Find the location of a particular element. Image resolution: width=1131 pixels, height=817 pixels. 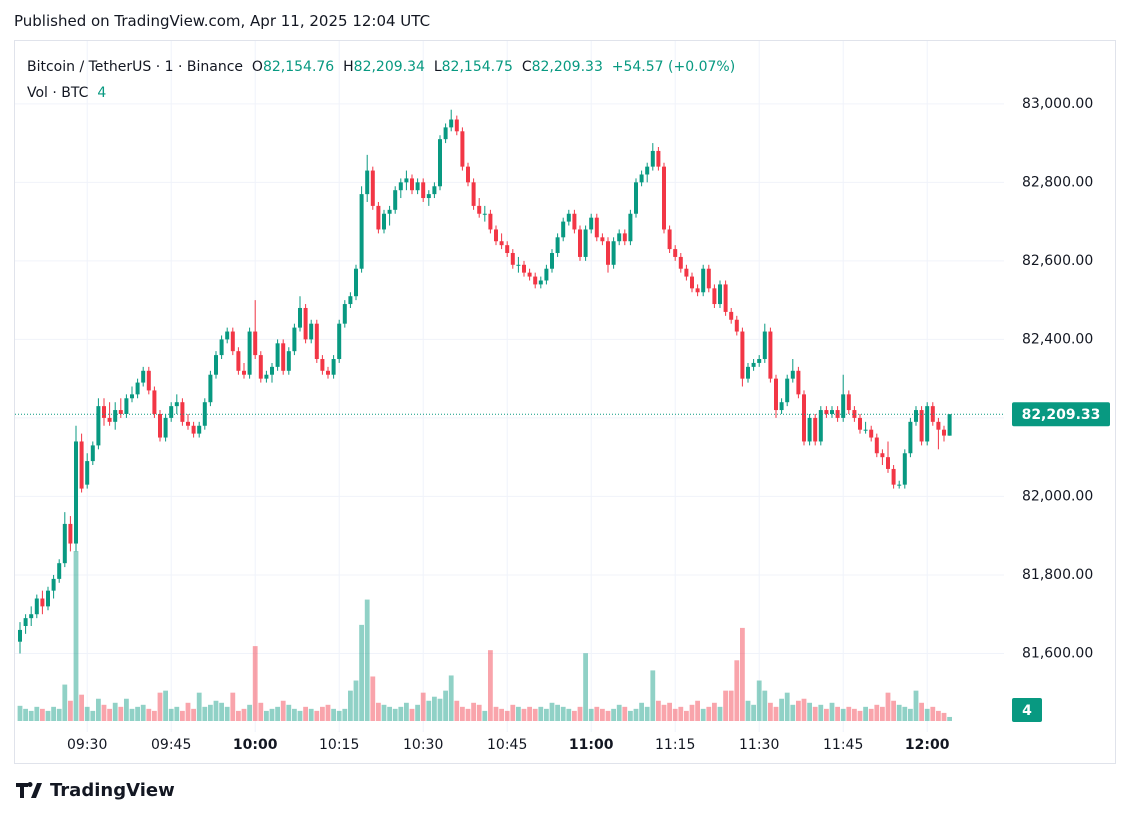

x-tick-label: 10:30 is located at coordinates (423, 745).